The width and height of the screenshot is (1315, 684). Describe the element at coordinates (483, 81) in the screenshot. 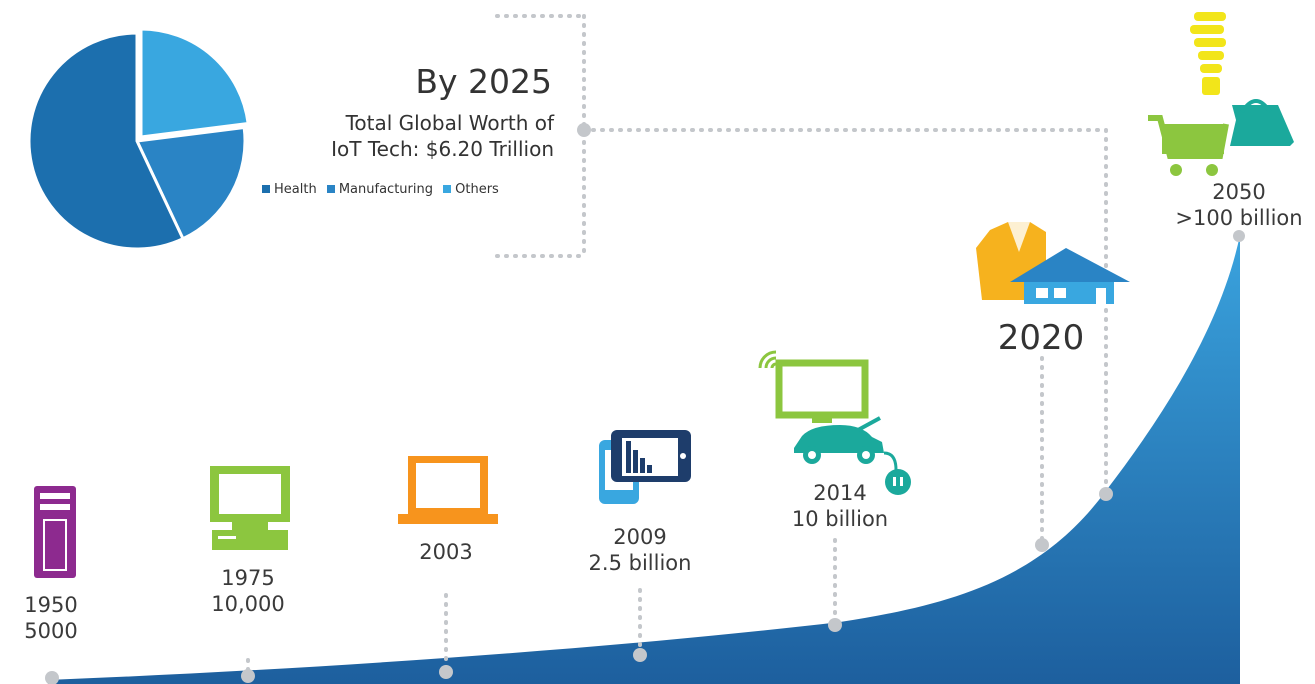

I see `chart-title: By 2025` at that location.